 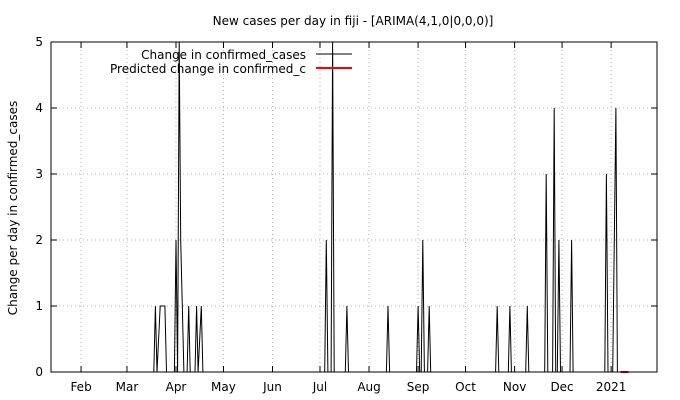 What do you see at coordinates (208, 69) in the screenshot?
I see `legend-label-series-1: Predicted change in confirmed_c` at bounding box center [208, 69].